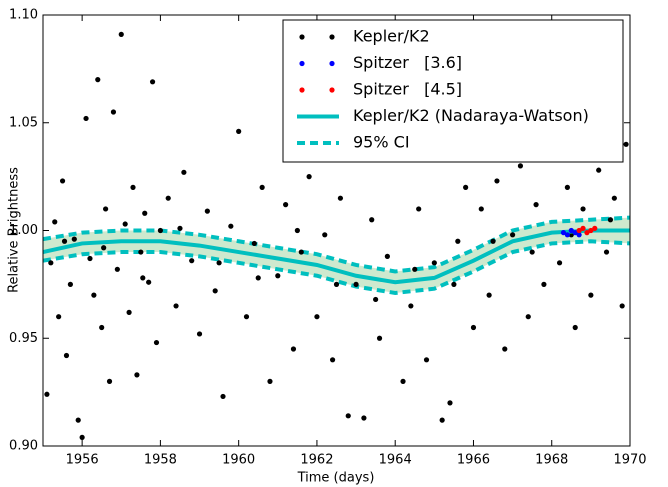 The image size is (668, 487). I want to click on ci-band, so click(336, 255).